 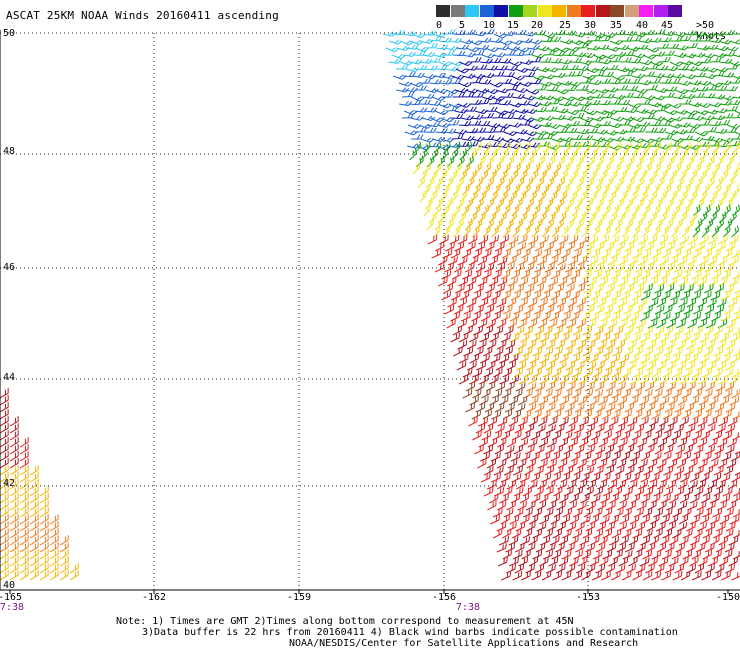 I want to click on legend-tick-label: 5, so click(x=462, y=25).